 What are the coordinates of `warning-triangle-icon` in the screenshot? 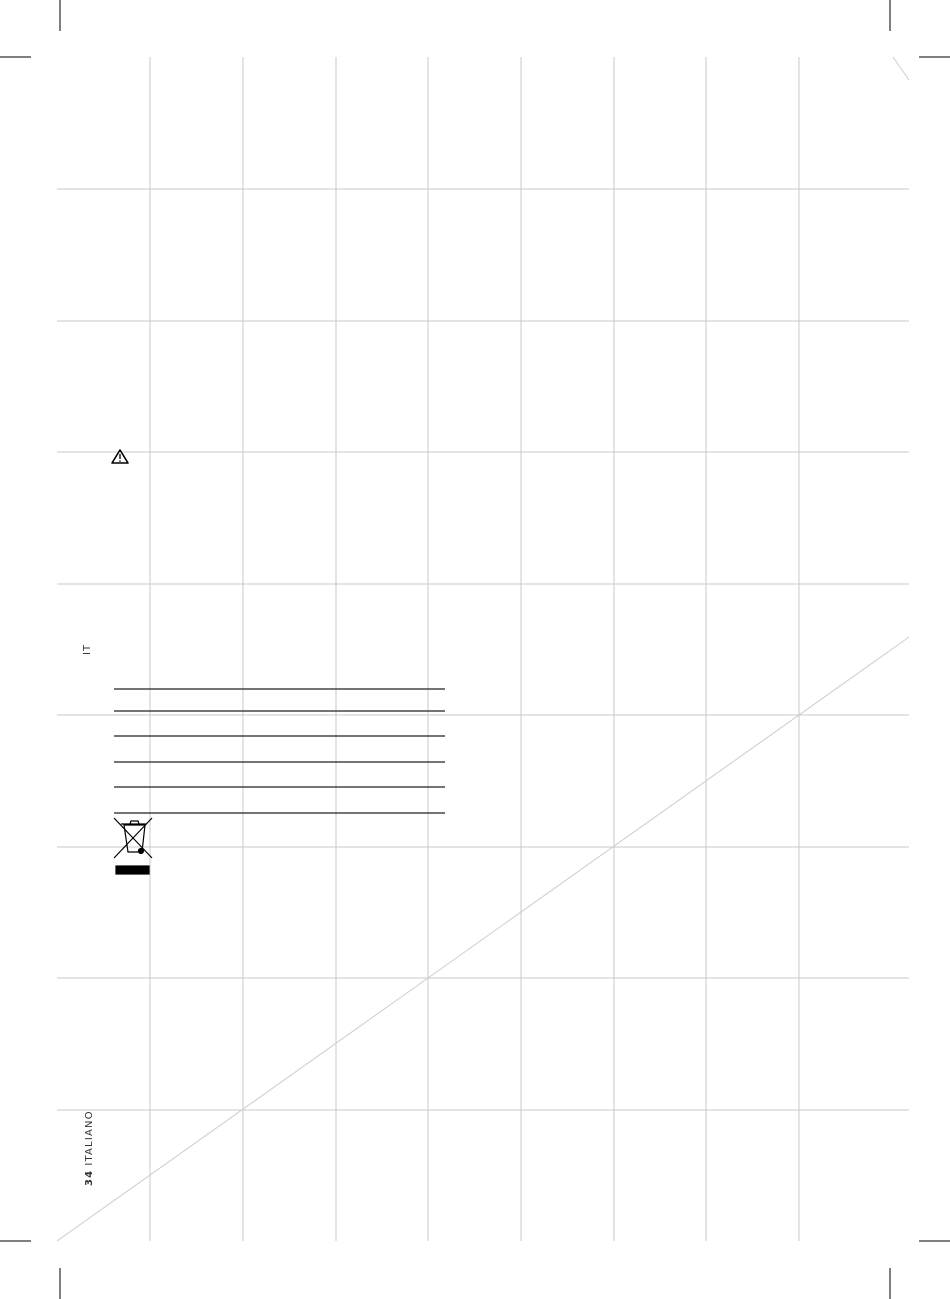 It's located at (120, 456).